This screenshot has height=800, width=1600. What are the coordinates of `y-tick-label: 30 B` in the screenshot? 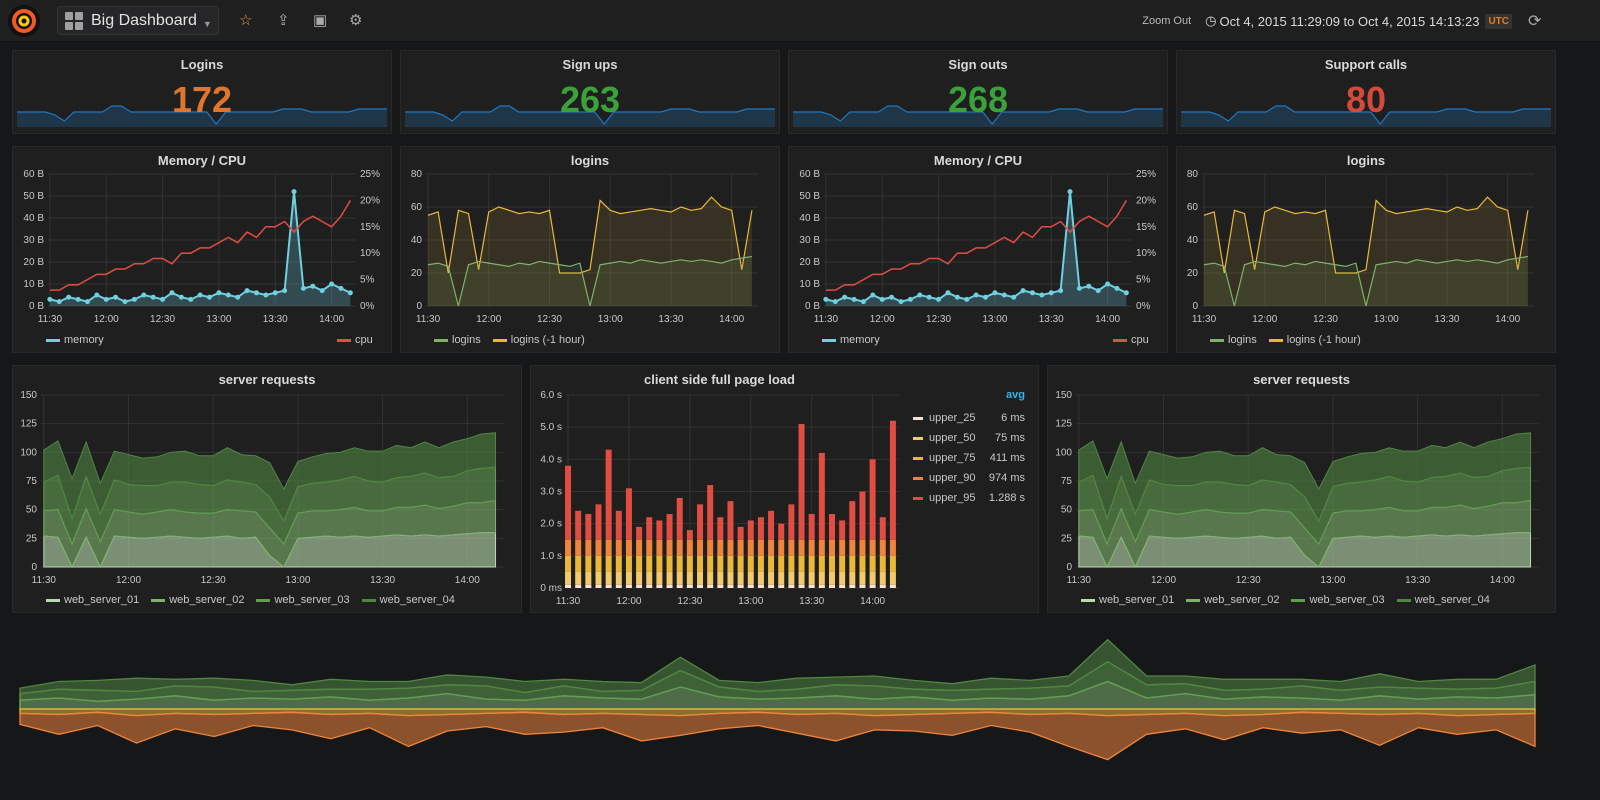 It's located at (809, 240).